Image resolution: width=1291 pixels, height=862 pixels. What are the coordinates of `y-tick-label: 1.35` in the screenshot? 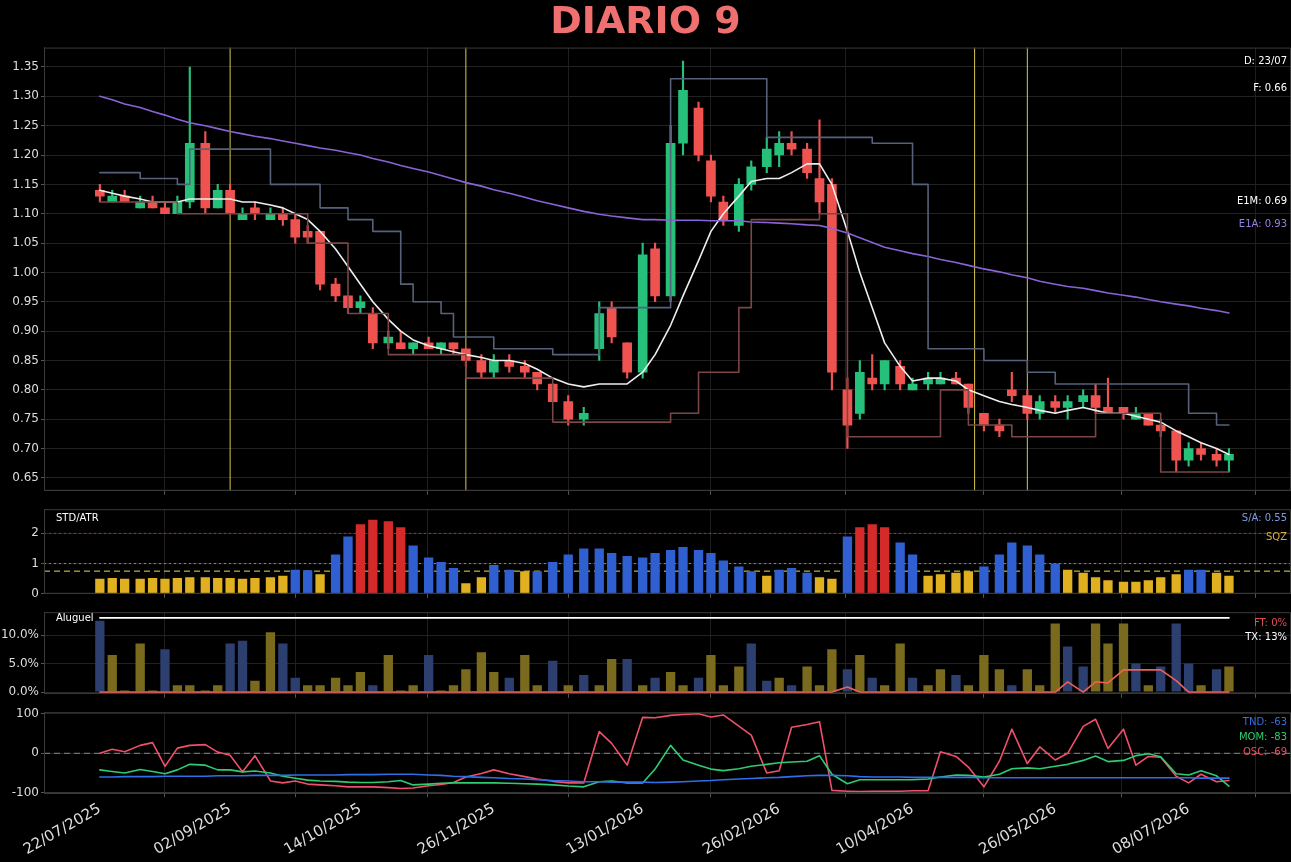 It's located at (25, 66).